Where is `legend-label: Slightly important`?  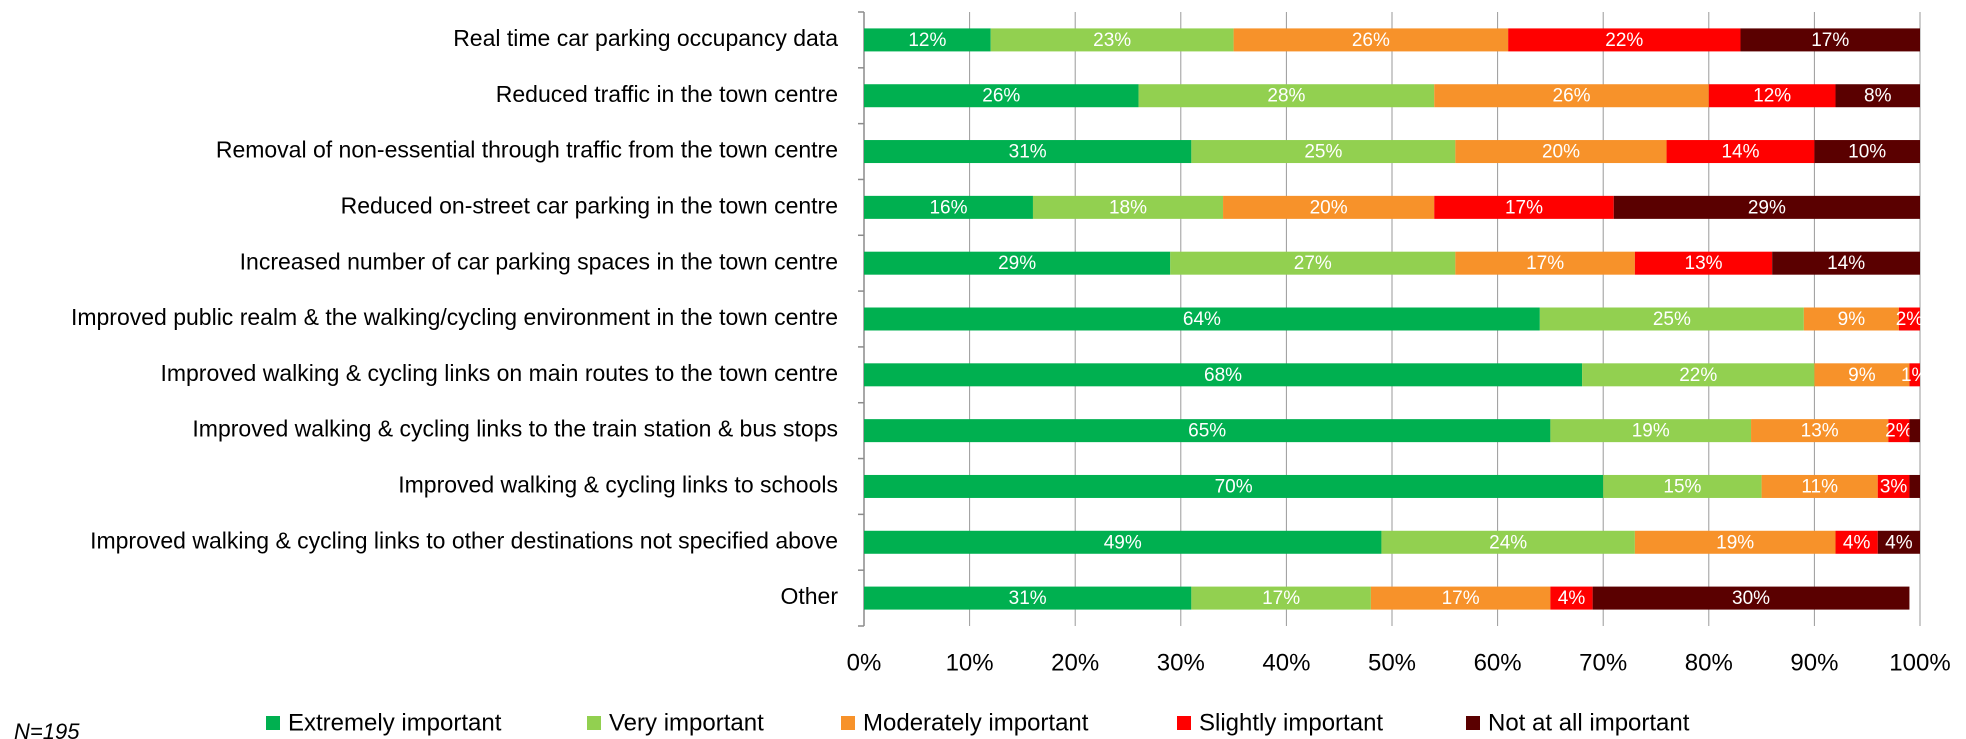
legend-label: Slightly important is located at coordinates (1291, 722).